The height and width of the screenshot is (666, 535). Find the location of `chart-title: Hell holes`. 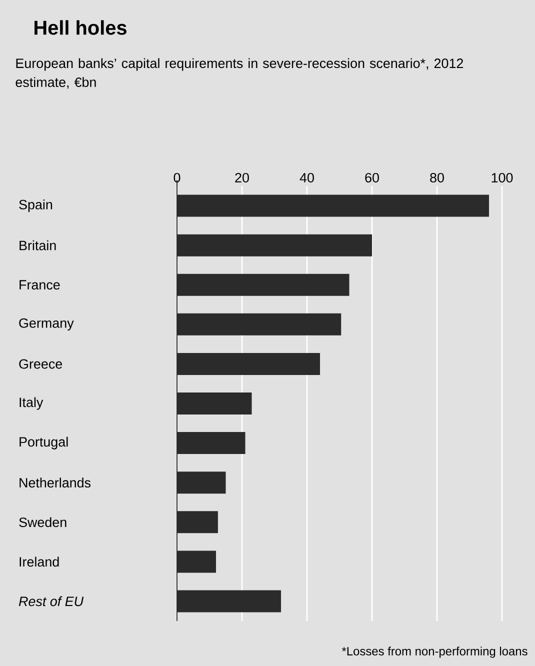

chart-title: Hell holes is located at coordinates (80, 27).